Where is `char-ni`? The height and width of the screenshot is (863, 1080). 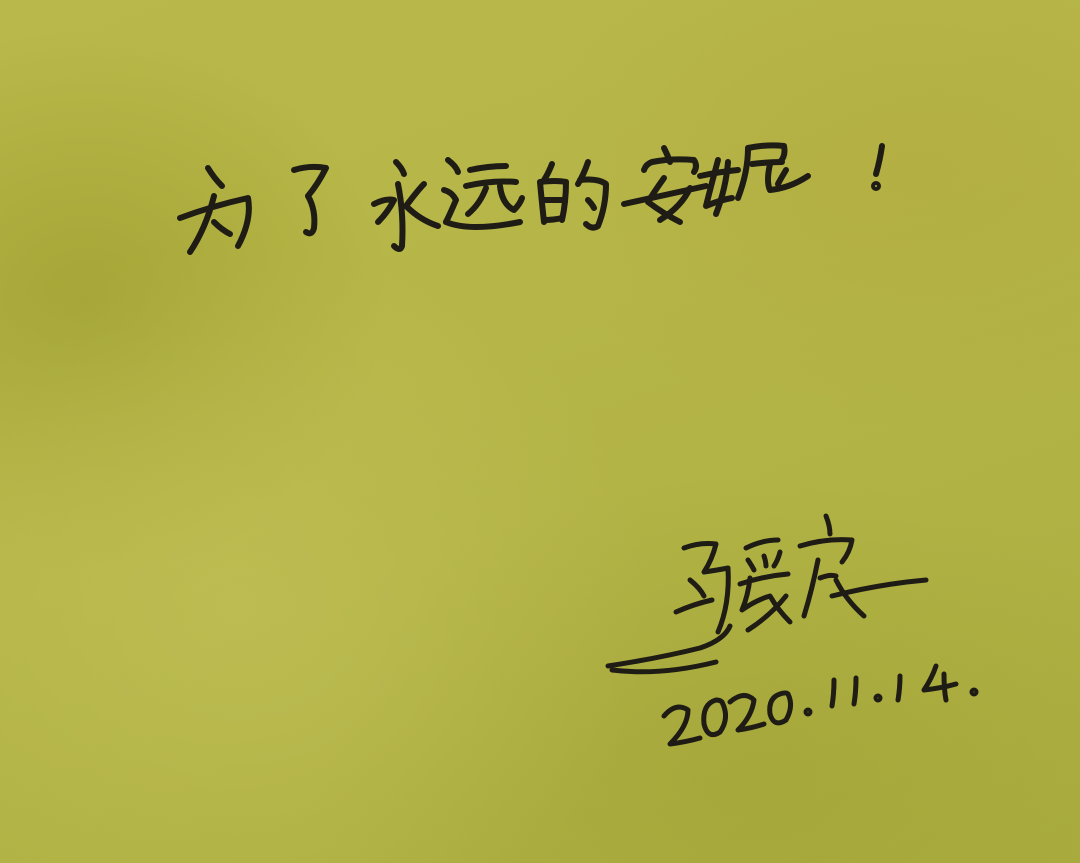 char-ni is located at coordinates (754, 179).